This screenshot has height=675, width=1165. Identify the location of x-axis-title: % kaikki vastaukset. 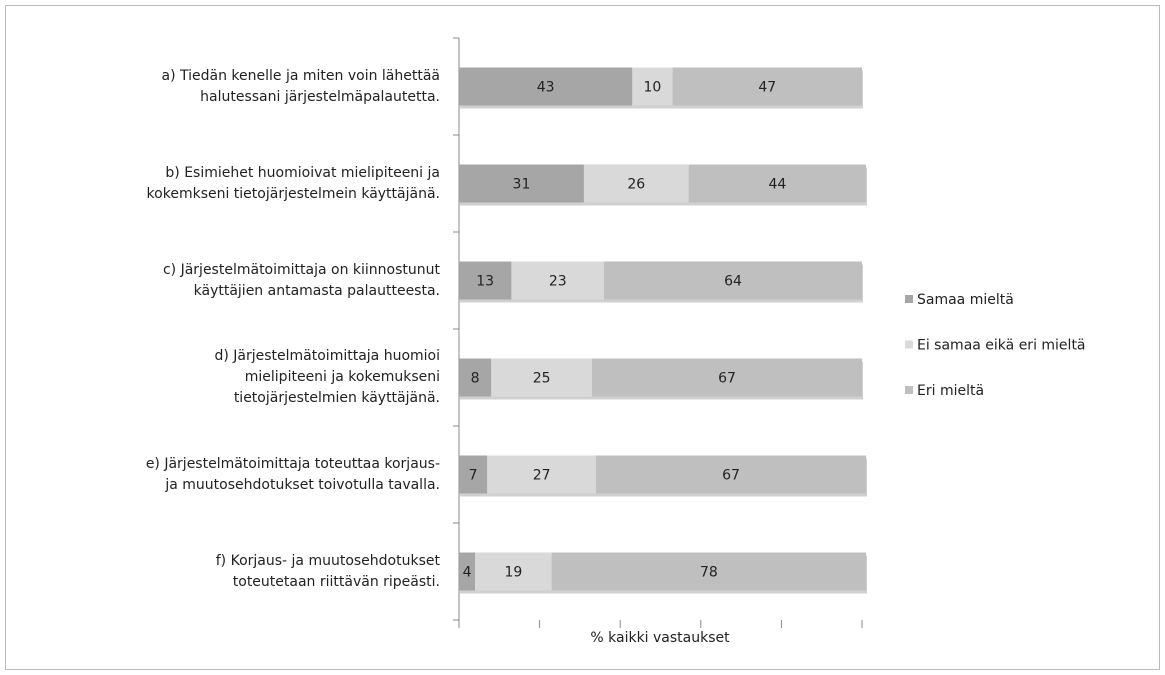
(660, 638).